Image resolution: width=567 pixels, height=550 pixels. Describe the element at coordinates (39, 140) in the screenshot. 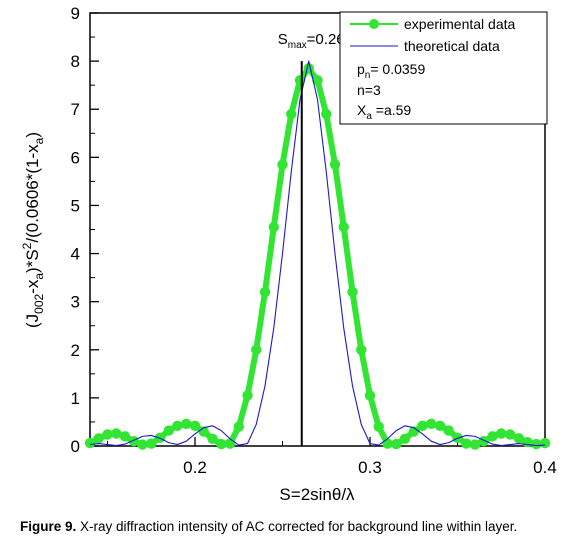

I see `y-label-h: a` at that location.